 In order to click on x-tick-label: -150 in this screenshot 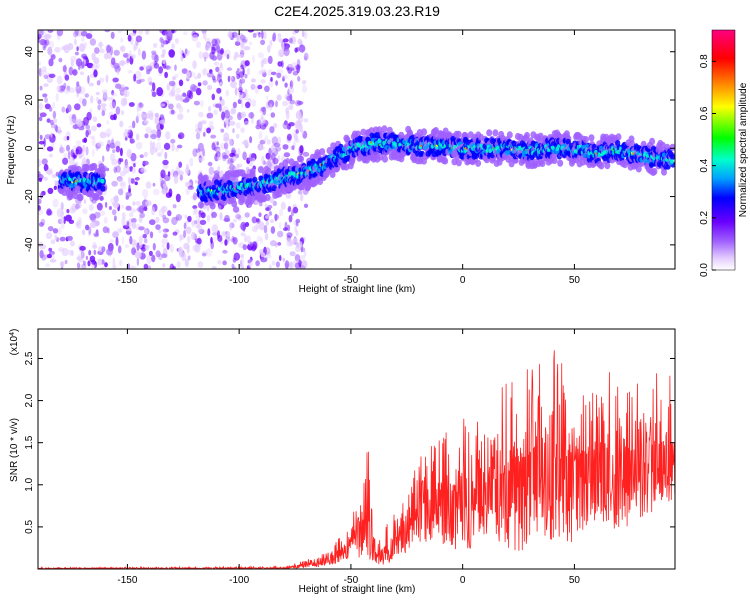, I will do `click(127, 280)`.